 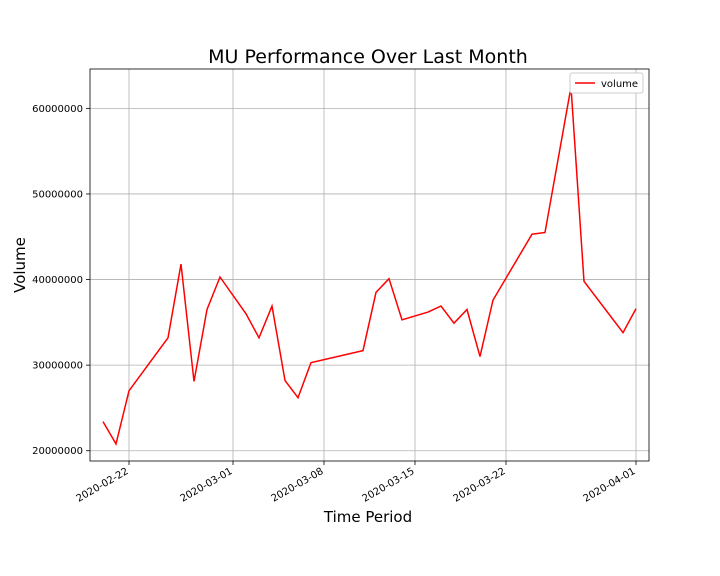 What do you see at coordinates (57, 109) in the screenshot?
I see `y-tick-label: 60000000` at bounding box center [57, 109].